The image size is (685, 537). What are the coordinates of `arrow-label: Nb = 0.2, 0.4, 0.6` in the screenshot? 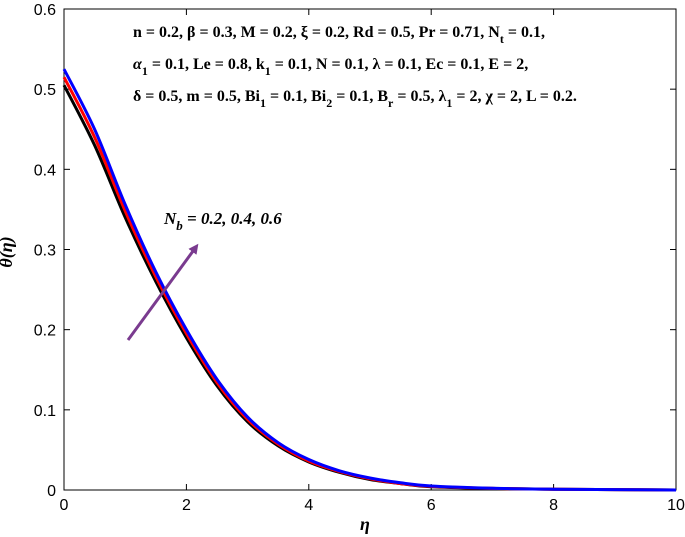 It's located at (222, 221).